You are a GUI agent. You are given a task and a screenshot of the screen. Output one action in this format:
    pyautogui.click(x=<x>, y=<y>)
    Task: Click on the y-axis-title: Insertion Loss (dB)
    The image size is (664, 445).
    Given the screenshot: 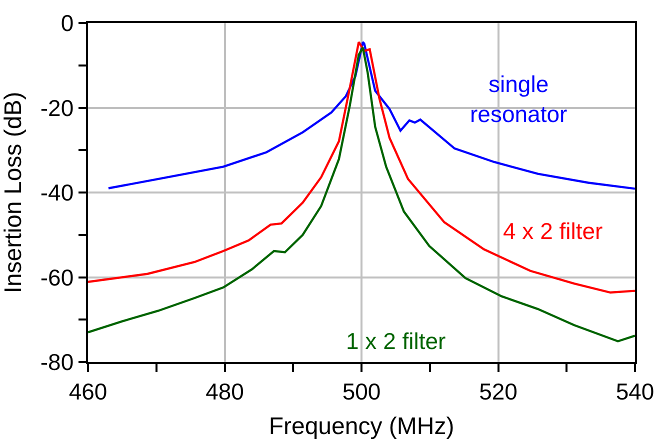 What is the action you would take?
    pyautogui.click(x=13, y=193)
    